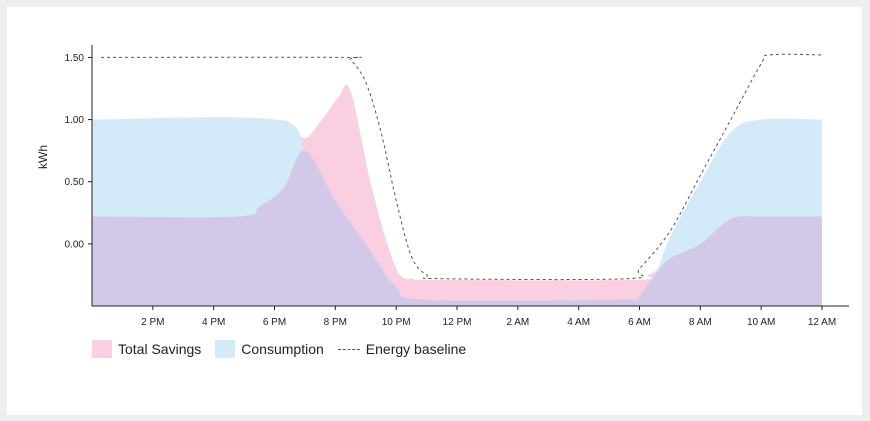 The width and height of the screenshot is (870, 421). What do you see at coordinates (700, 322) in the screenshot?
I see `x-tick-label: 8 AM` at bounding box center [700, 322].